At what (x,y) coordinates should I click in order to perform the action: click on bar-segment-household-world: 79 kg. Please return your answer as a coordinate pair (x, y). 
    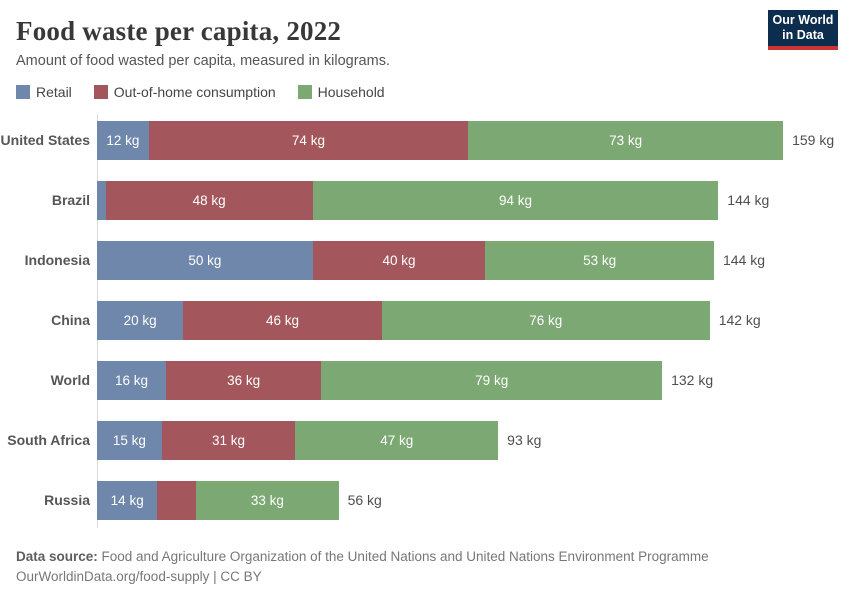
    Looking at the image, I should click on (492, 380).